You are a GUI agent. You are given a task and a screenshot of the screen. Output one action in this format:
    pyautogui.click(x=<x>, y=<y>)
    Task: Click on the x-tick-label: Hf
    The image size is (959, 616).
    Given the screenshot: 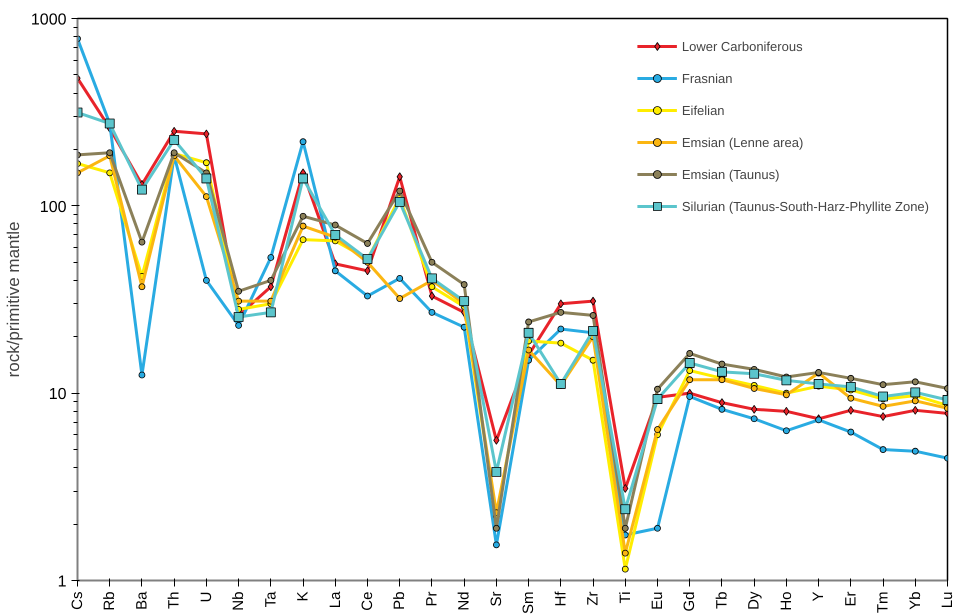 What is the action you would take?
    pyautogui.click(x=561, y=598)
    